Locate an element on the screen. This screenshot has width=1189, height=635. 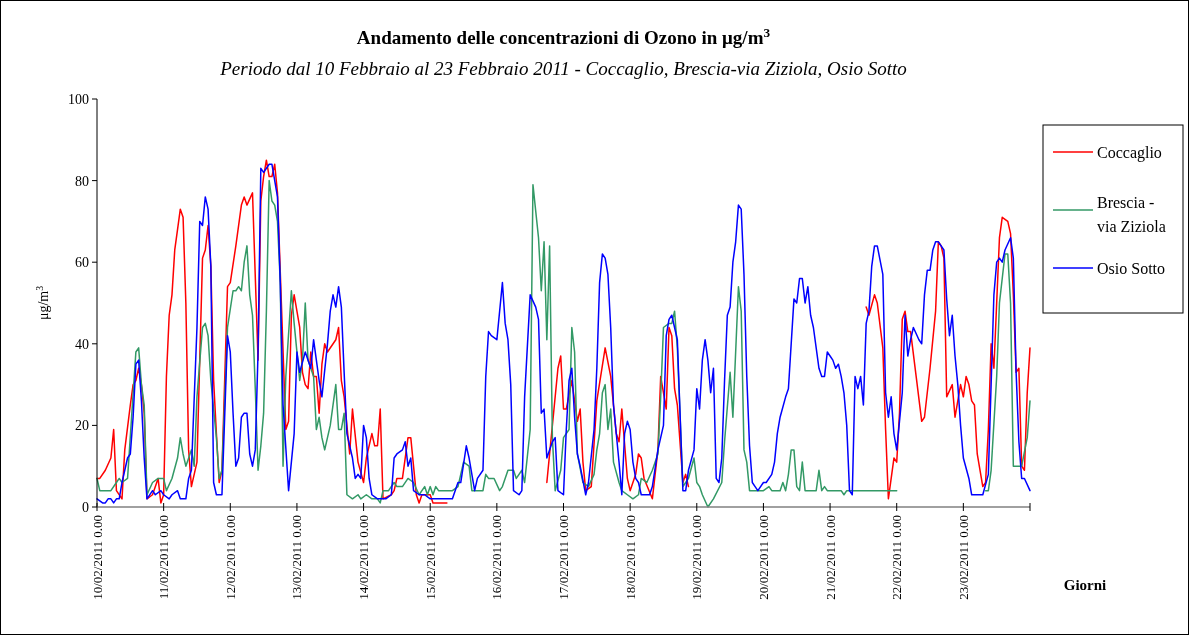
x-tick-label: 16/02/2011 0.00 is located at coordinates (497, 557).